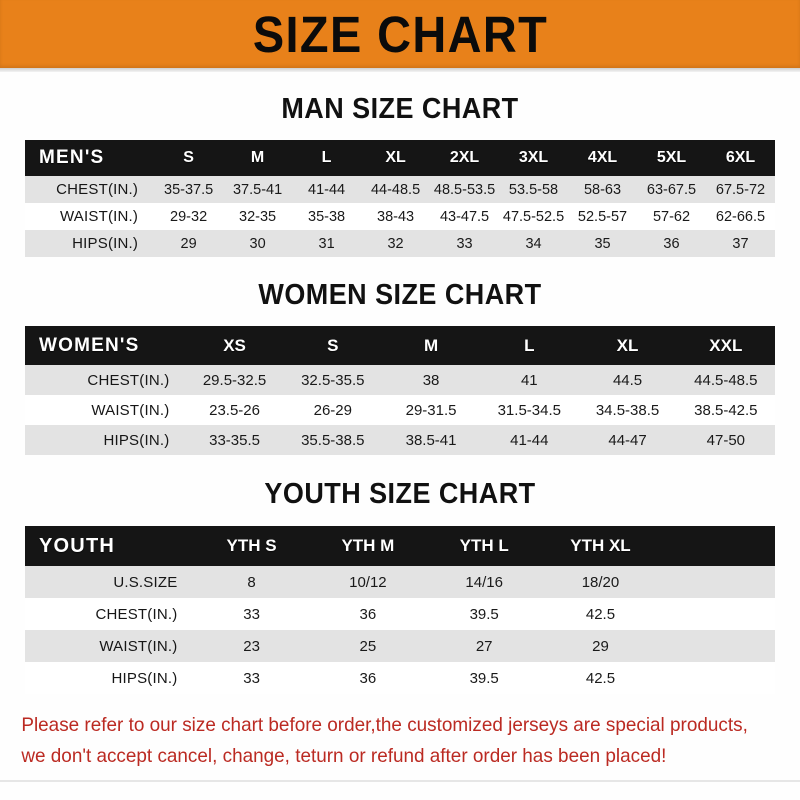 The height and width of the screenshot is (800, 800). What do you see at coordinates (368, 646) in the screenshot?
I see `cell: 25` at bounding box center [368, 646].